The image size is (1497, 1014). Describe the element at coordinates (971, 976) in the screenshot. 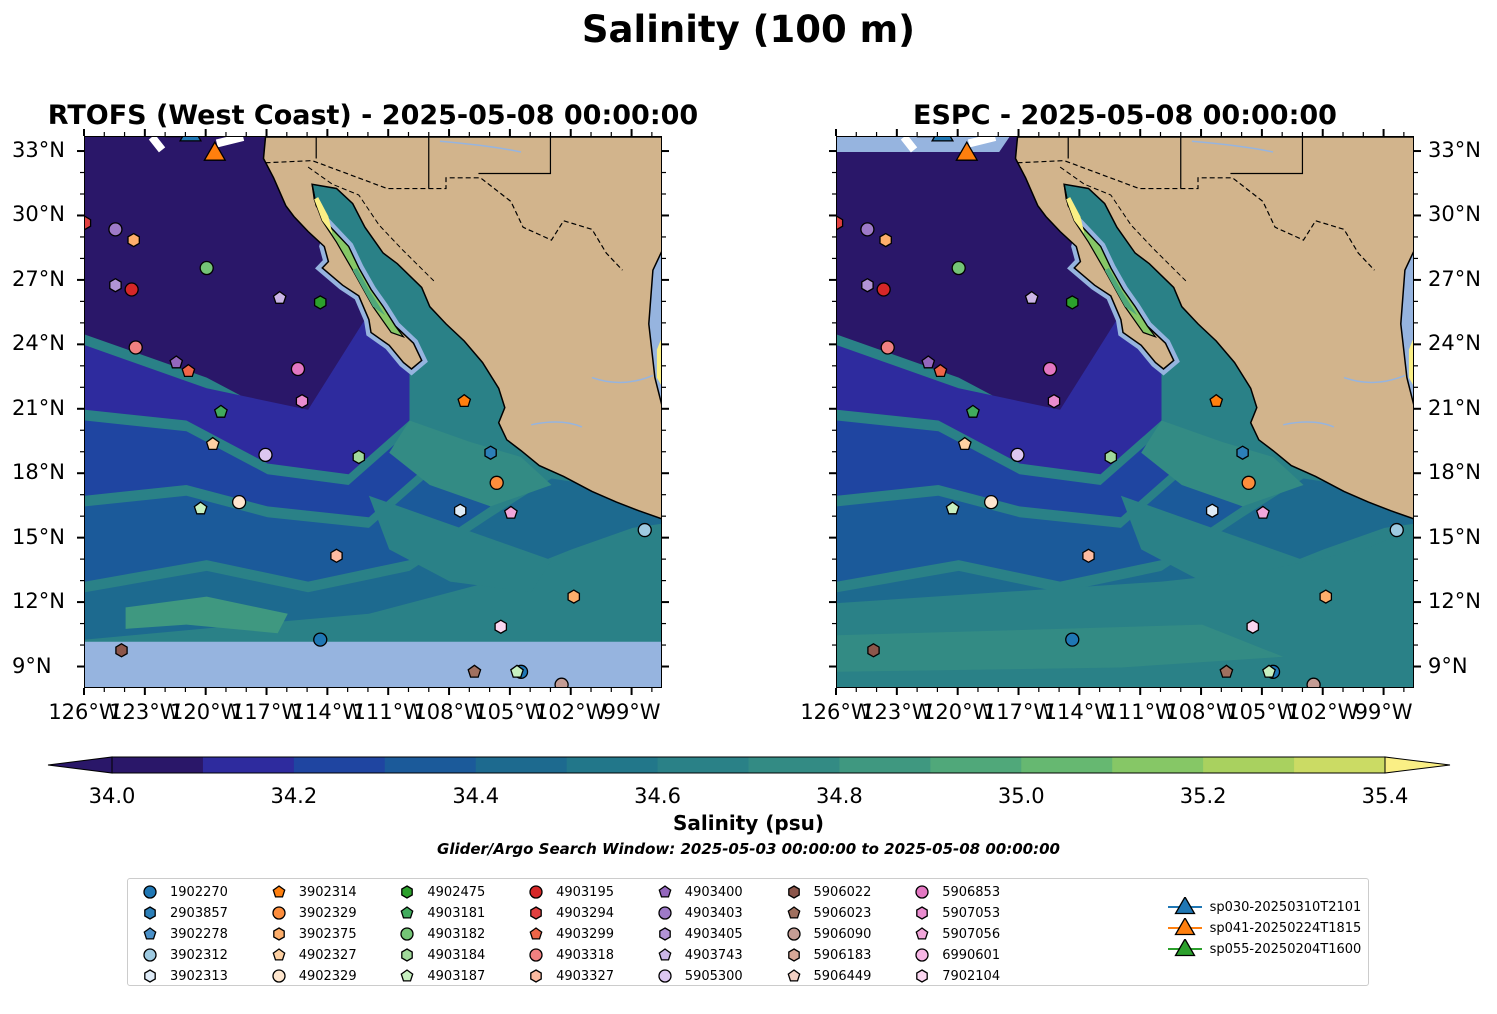

I see `legend-label: 7902104` at that location.